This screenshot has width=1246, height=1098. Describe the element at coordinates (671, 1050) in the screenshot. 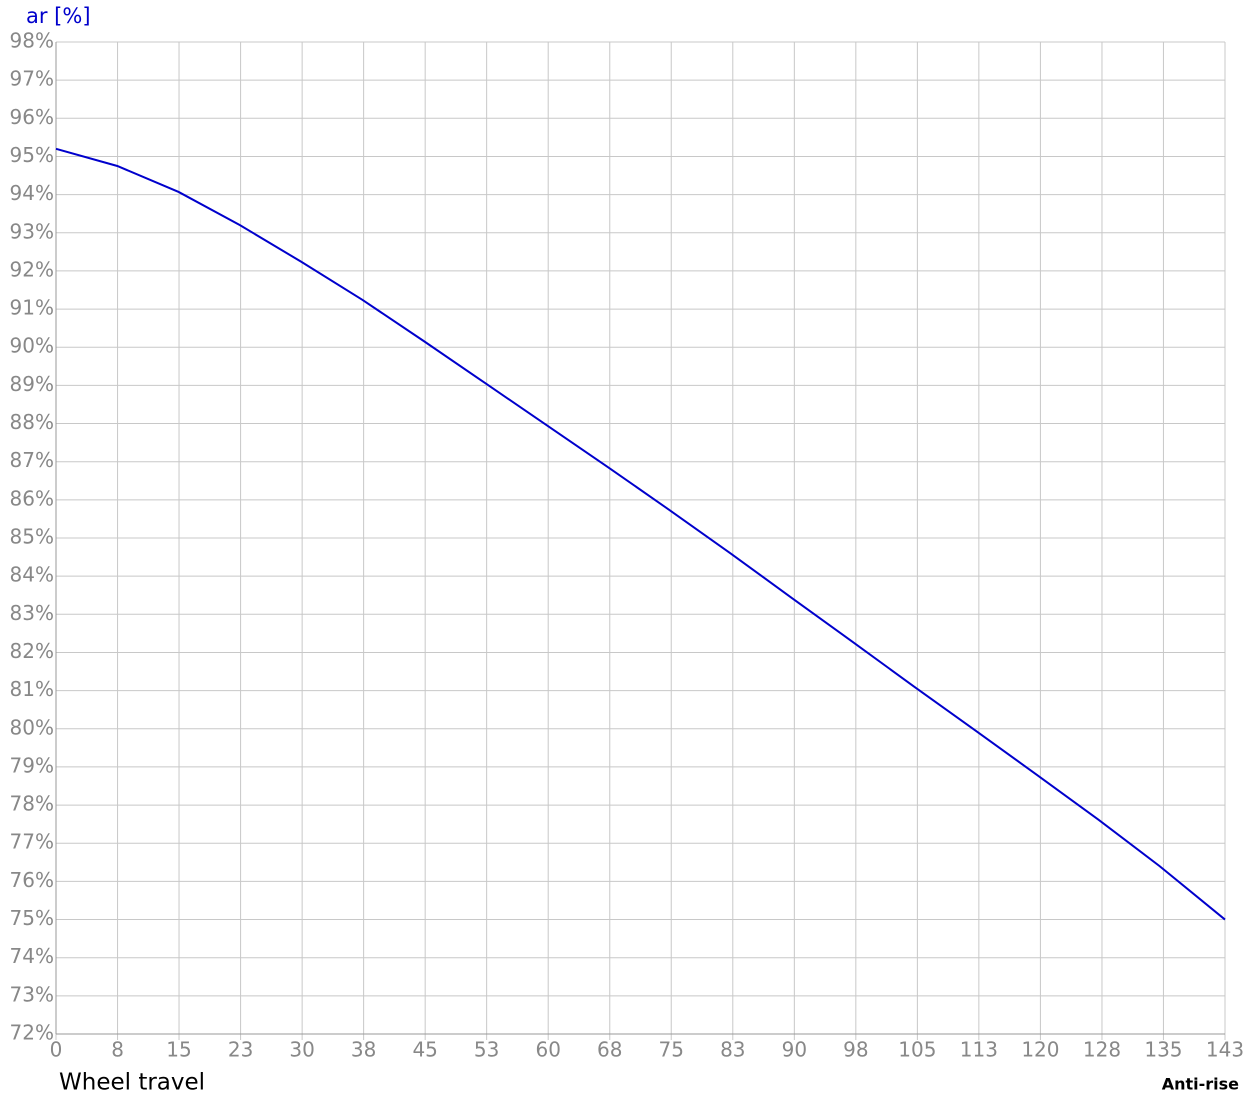

I see `x-tick-label: 75` at that location.